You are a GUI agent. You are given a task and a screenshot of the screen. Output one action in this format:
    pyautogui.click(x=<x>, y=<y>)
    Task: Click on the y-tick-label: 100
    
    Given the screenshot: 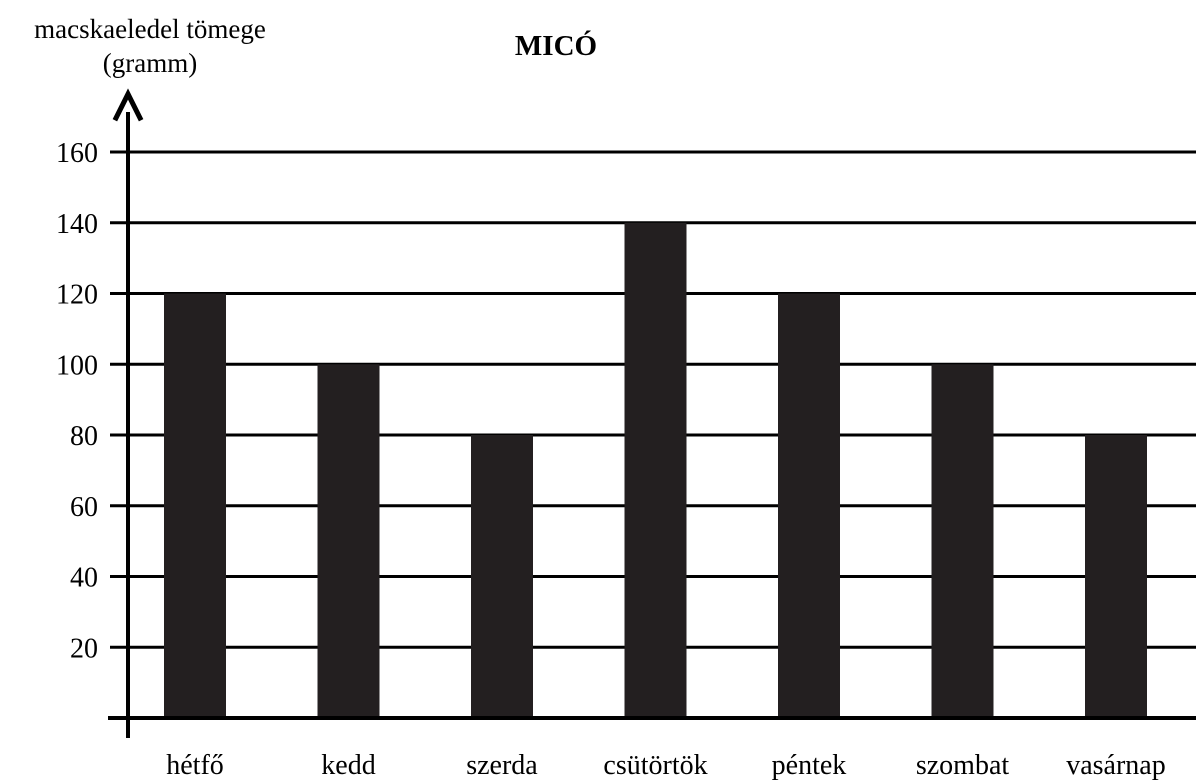 What is the action you would take?
    pyautogui.click(x=77, y=365)
    